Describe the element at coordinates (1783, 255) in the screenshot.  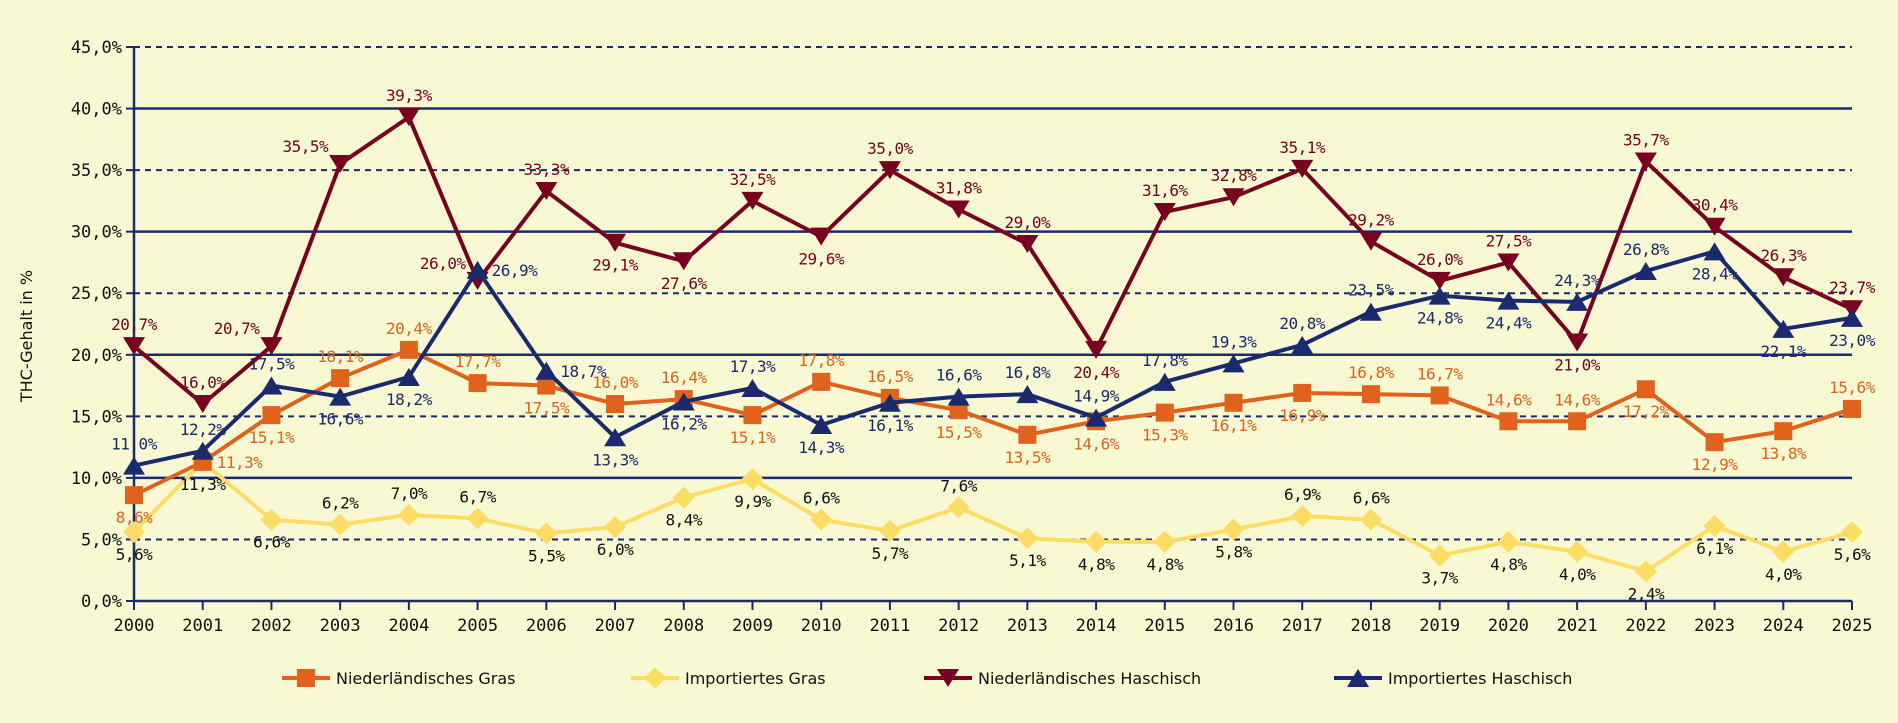
I see `data-label-niederlaendisches-haschisch: 26,3%` at that location.